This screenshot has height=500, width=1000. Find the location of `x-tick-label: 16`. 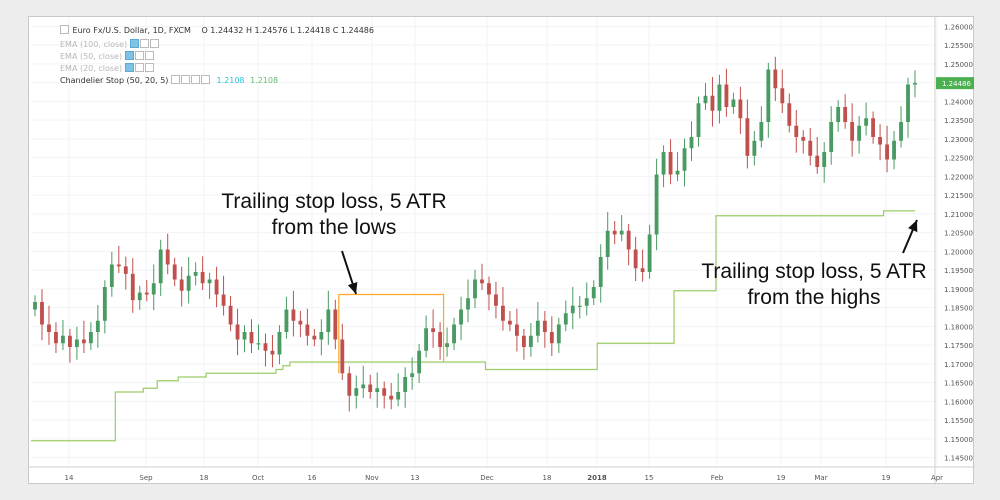

x-tick-label: 16 is located at coordinates (312, 478).